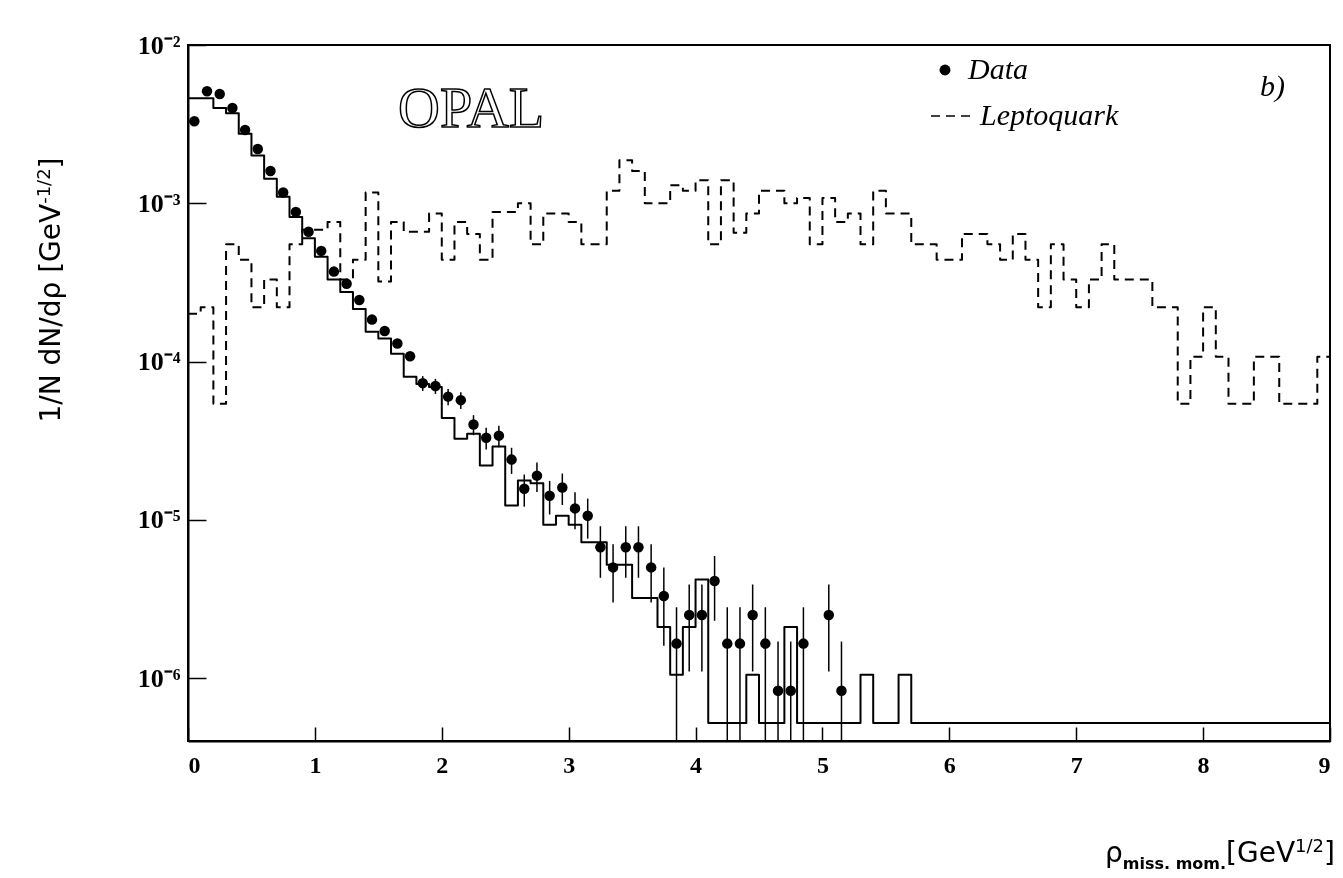  What do you see at coordinates (471, 107) in the screenshot?
I see `annotation: OPAL` at bounding box center [471, 107].